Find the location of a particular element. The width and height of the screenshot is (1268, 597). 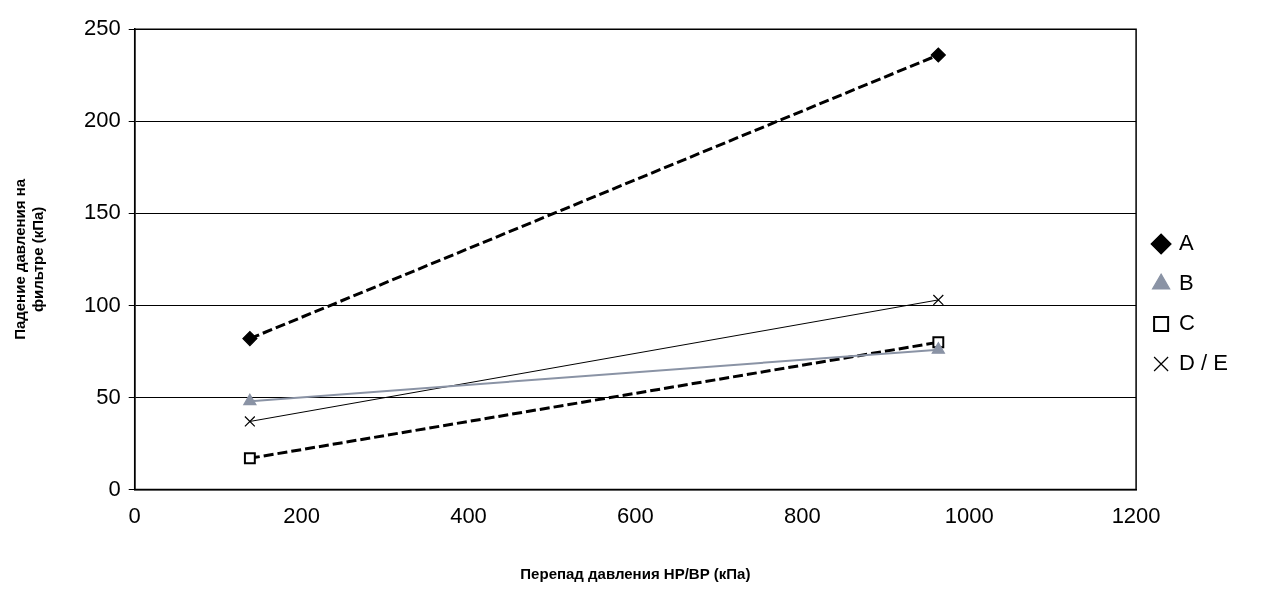

x-tick-label: 0 is located at coordinates (134, 515).